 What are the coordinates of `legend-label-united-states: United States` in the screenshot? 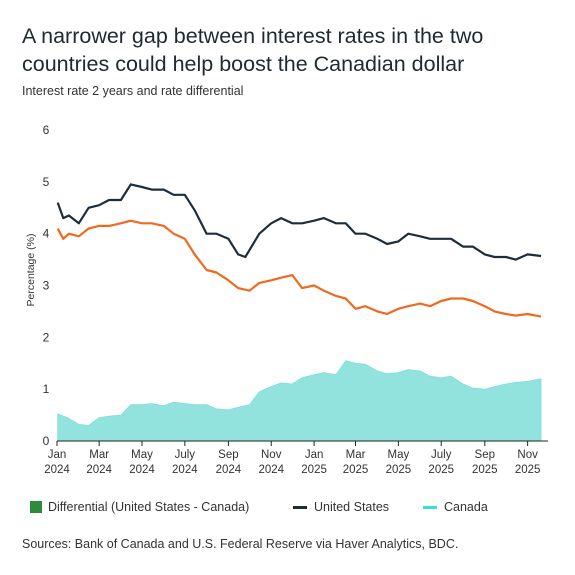 It's located at (352, 507).